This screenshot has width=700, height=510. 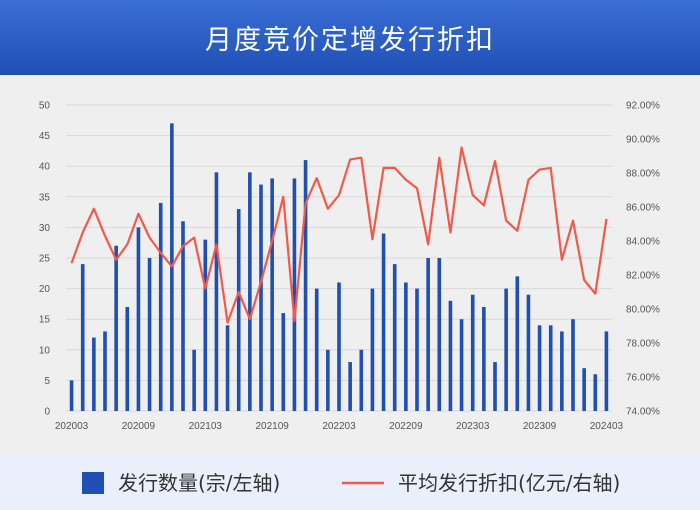 I want to click on right-axis-tick-label: 88.00%, so click(x=643, y=174).